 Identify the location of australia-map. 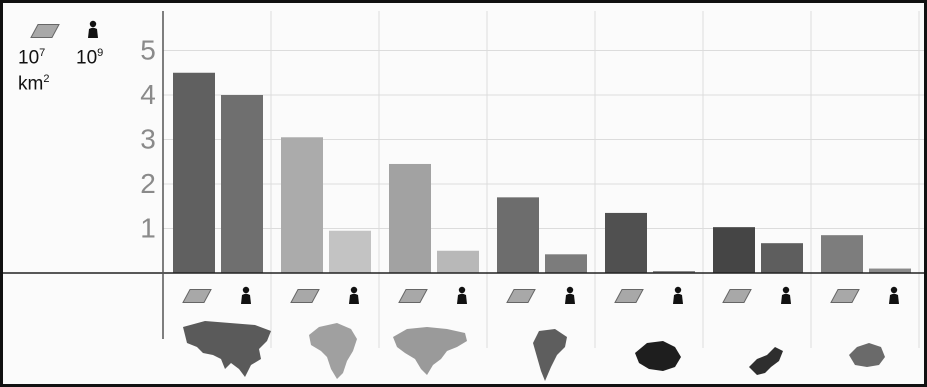
(867, 355).